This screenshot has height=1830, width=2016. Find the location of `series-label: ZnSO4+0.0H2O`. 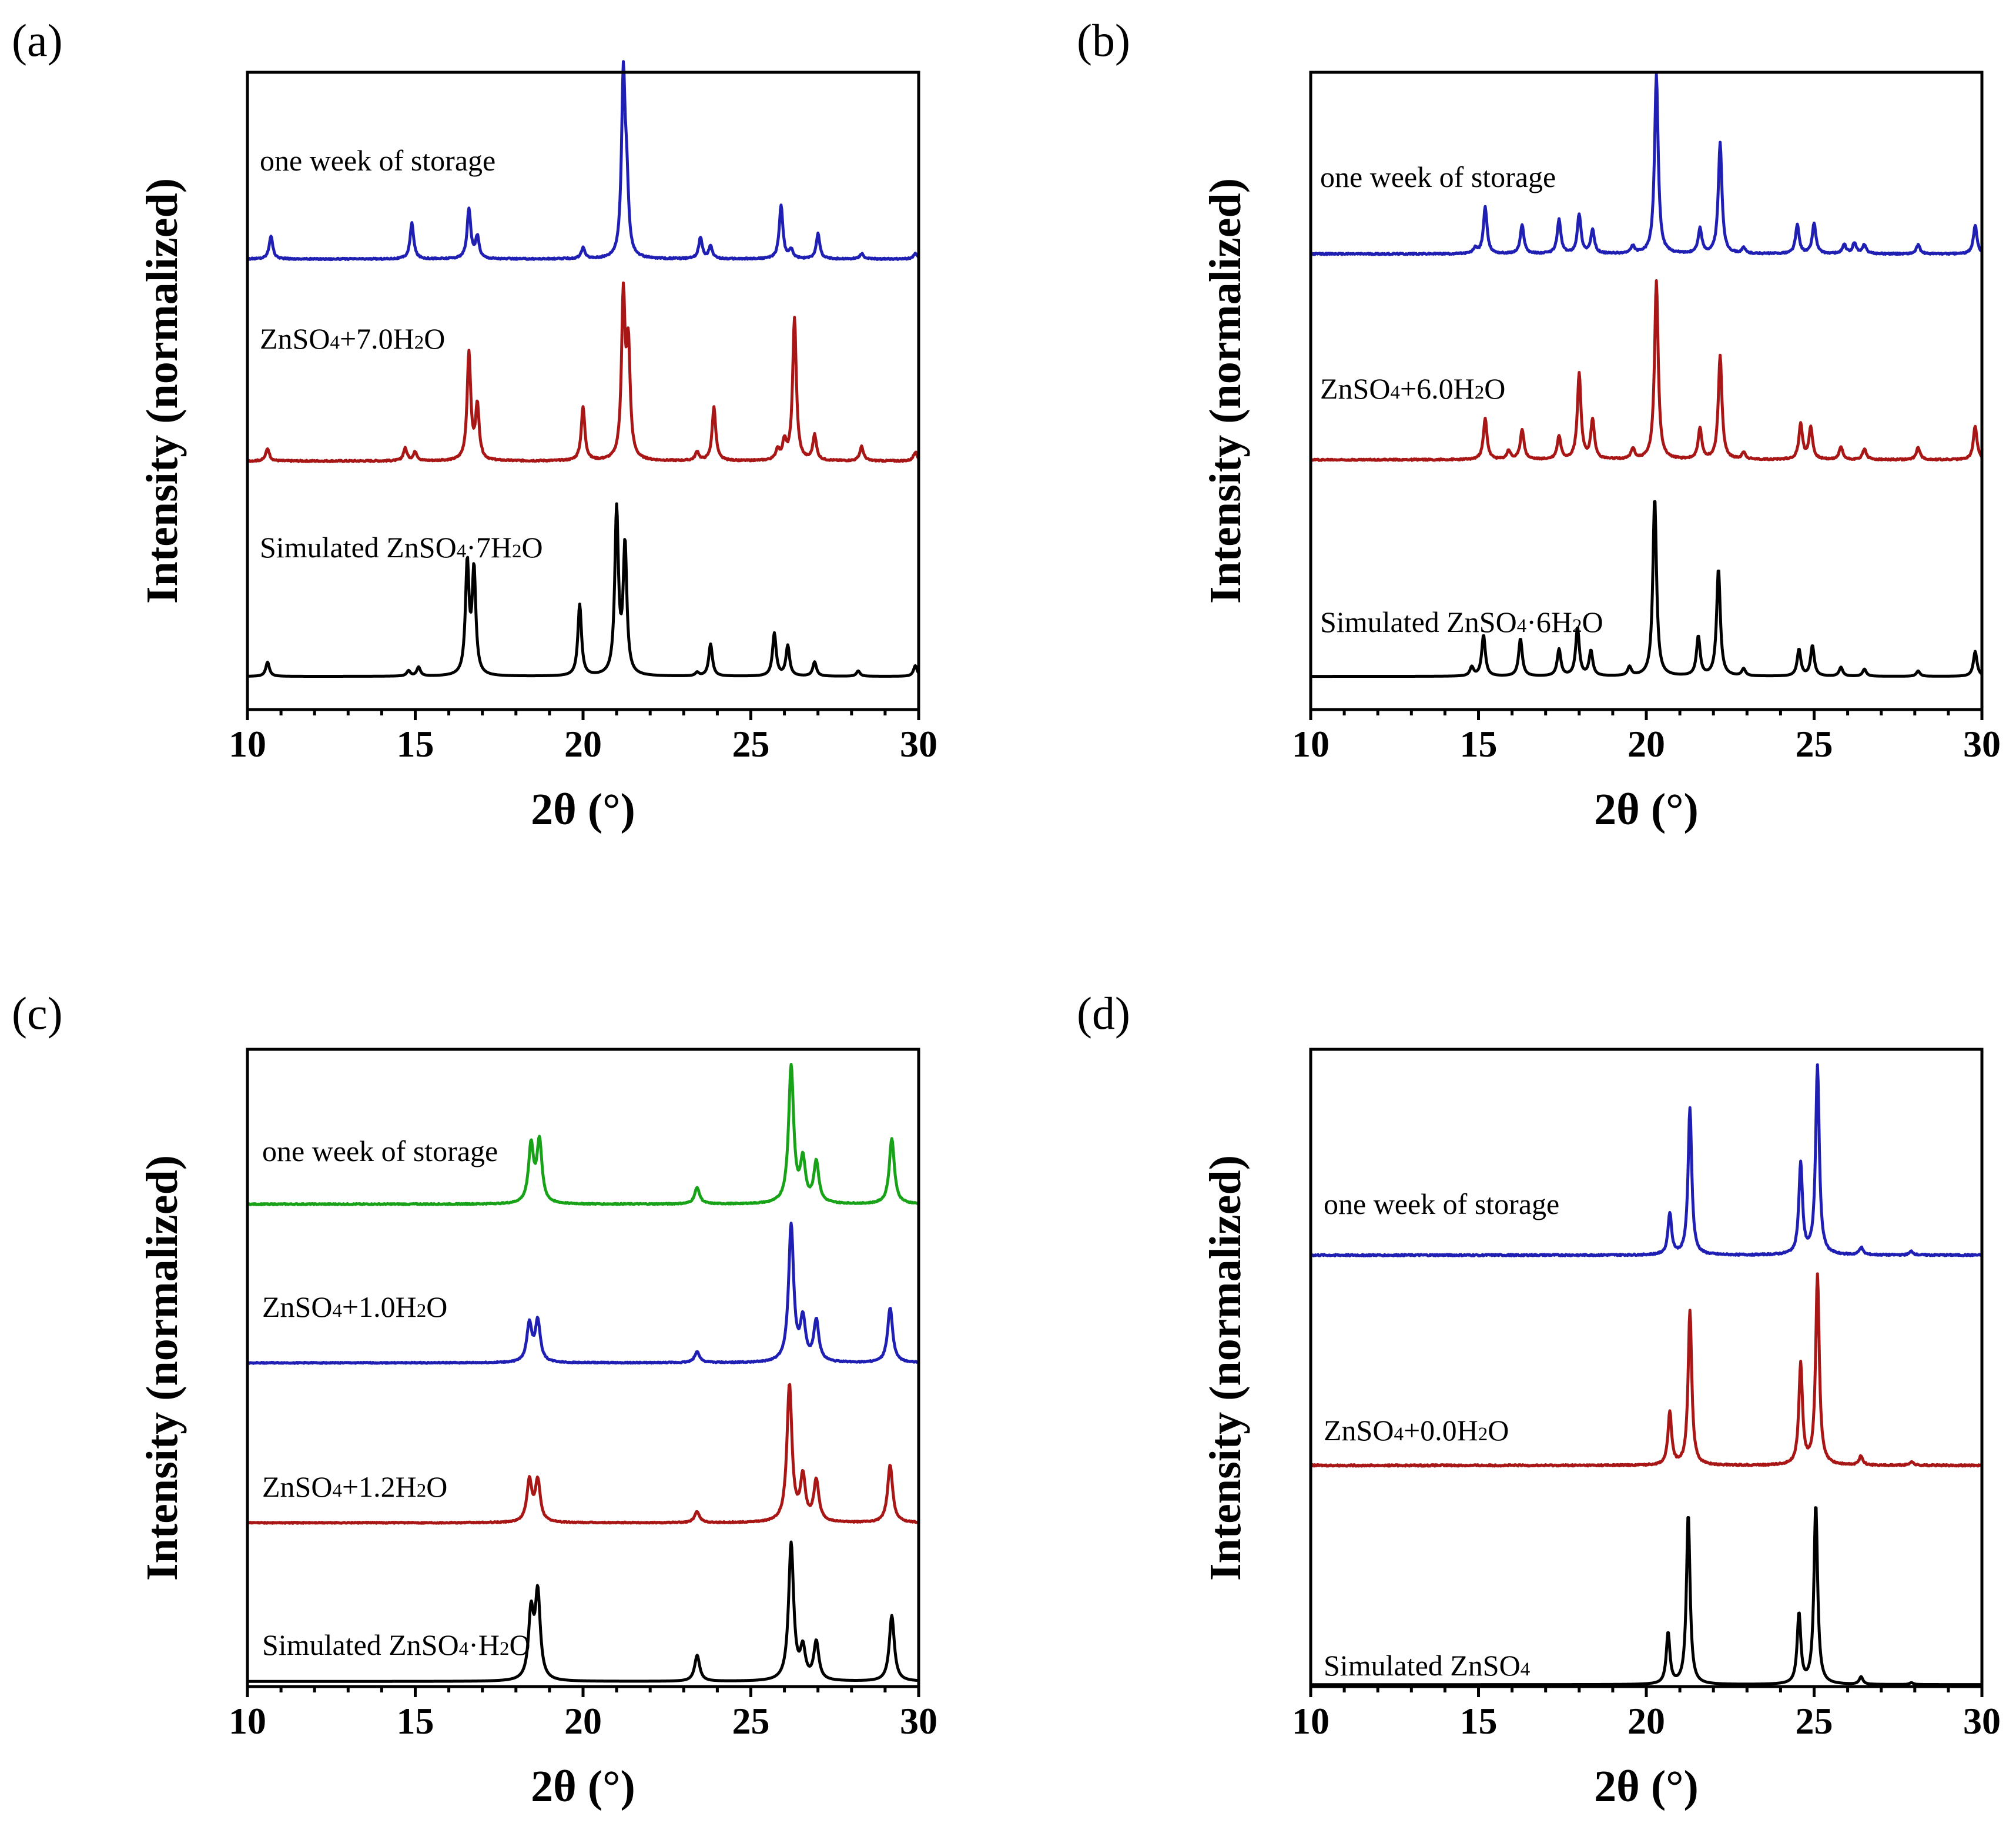

series-label: ZnSO4+0.0H2O is located at coordinates (1416, 1430).